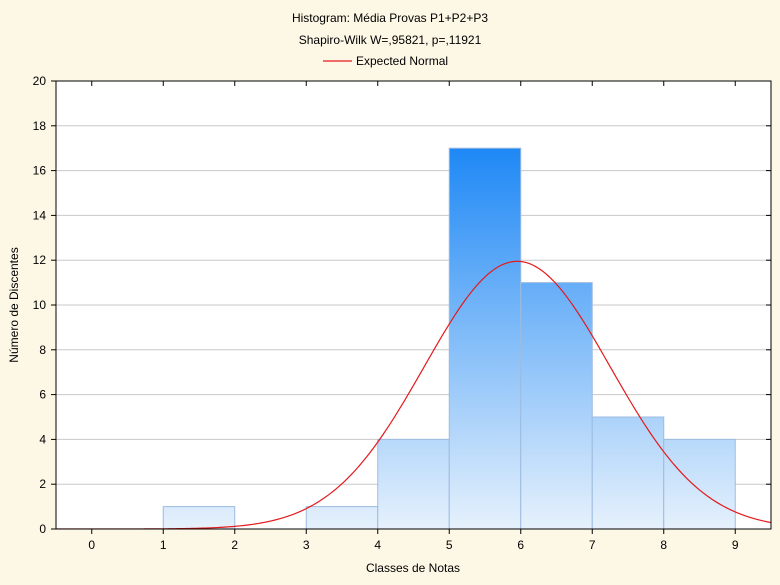 This screenshot has height=585, width=780. What do you see at coordinates (40, 215) in the screenshot?
I see `y-tick-label: 14` at bounding box center [40, 215].